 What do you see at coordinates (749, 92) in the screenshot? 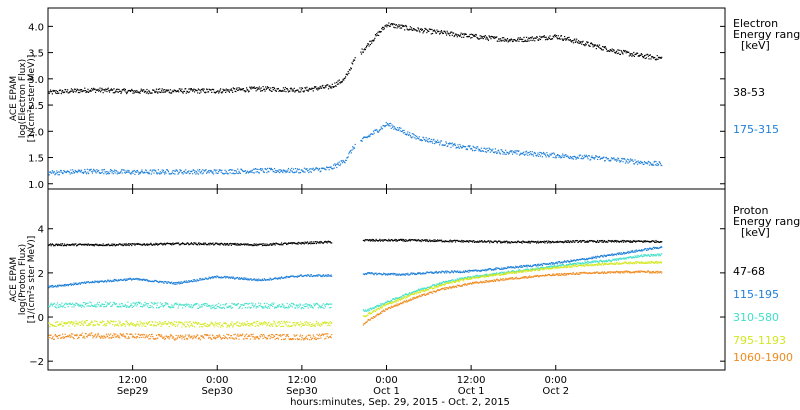
I see `legend-entry: 38-53` at bounding box center [749, 92].